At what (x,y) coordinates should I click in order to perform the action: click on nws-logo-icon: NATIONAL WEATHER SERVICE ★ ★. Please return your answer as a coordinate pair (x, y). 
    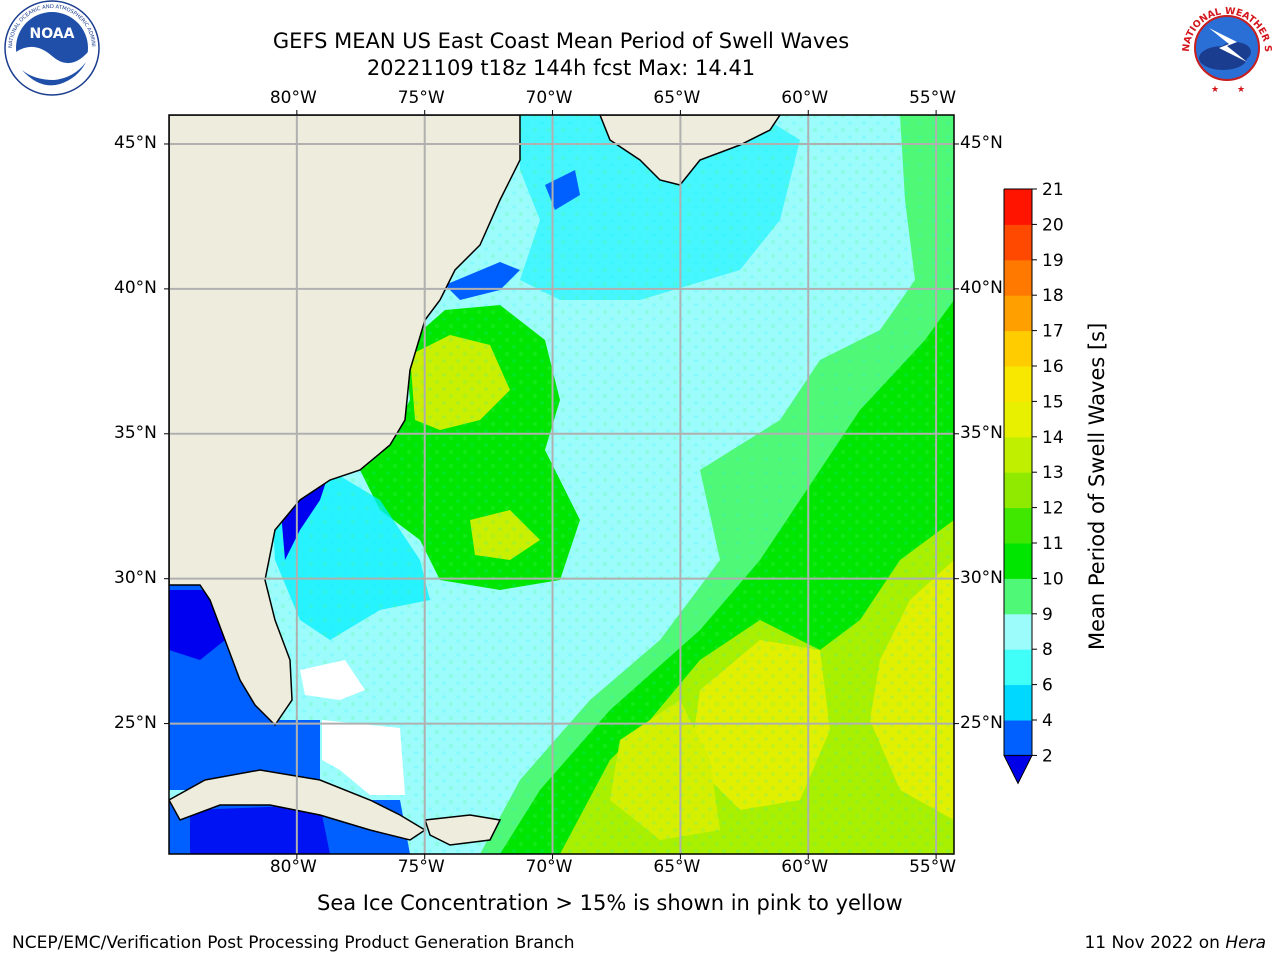
    Looking at the image, I should click on (1225, 50).